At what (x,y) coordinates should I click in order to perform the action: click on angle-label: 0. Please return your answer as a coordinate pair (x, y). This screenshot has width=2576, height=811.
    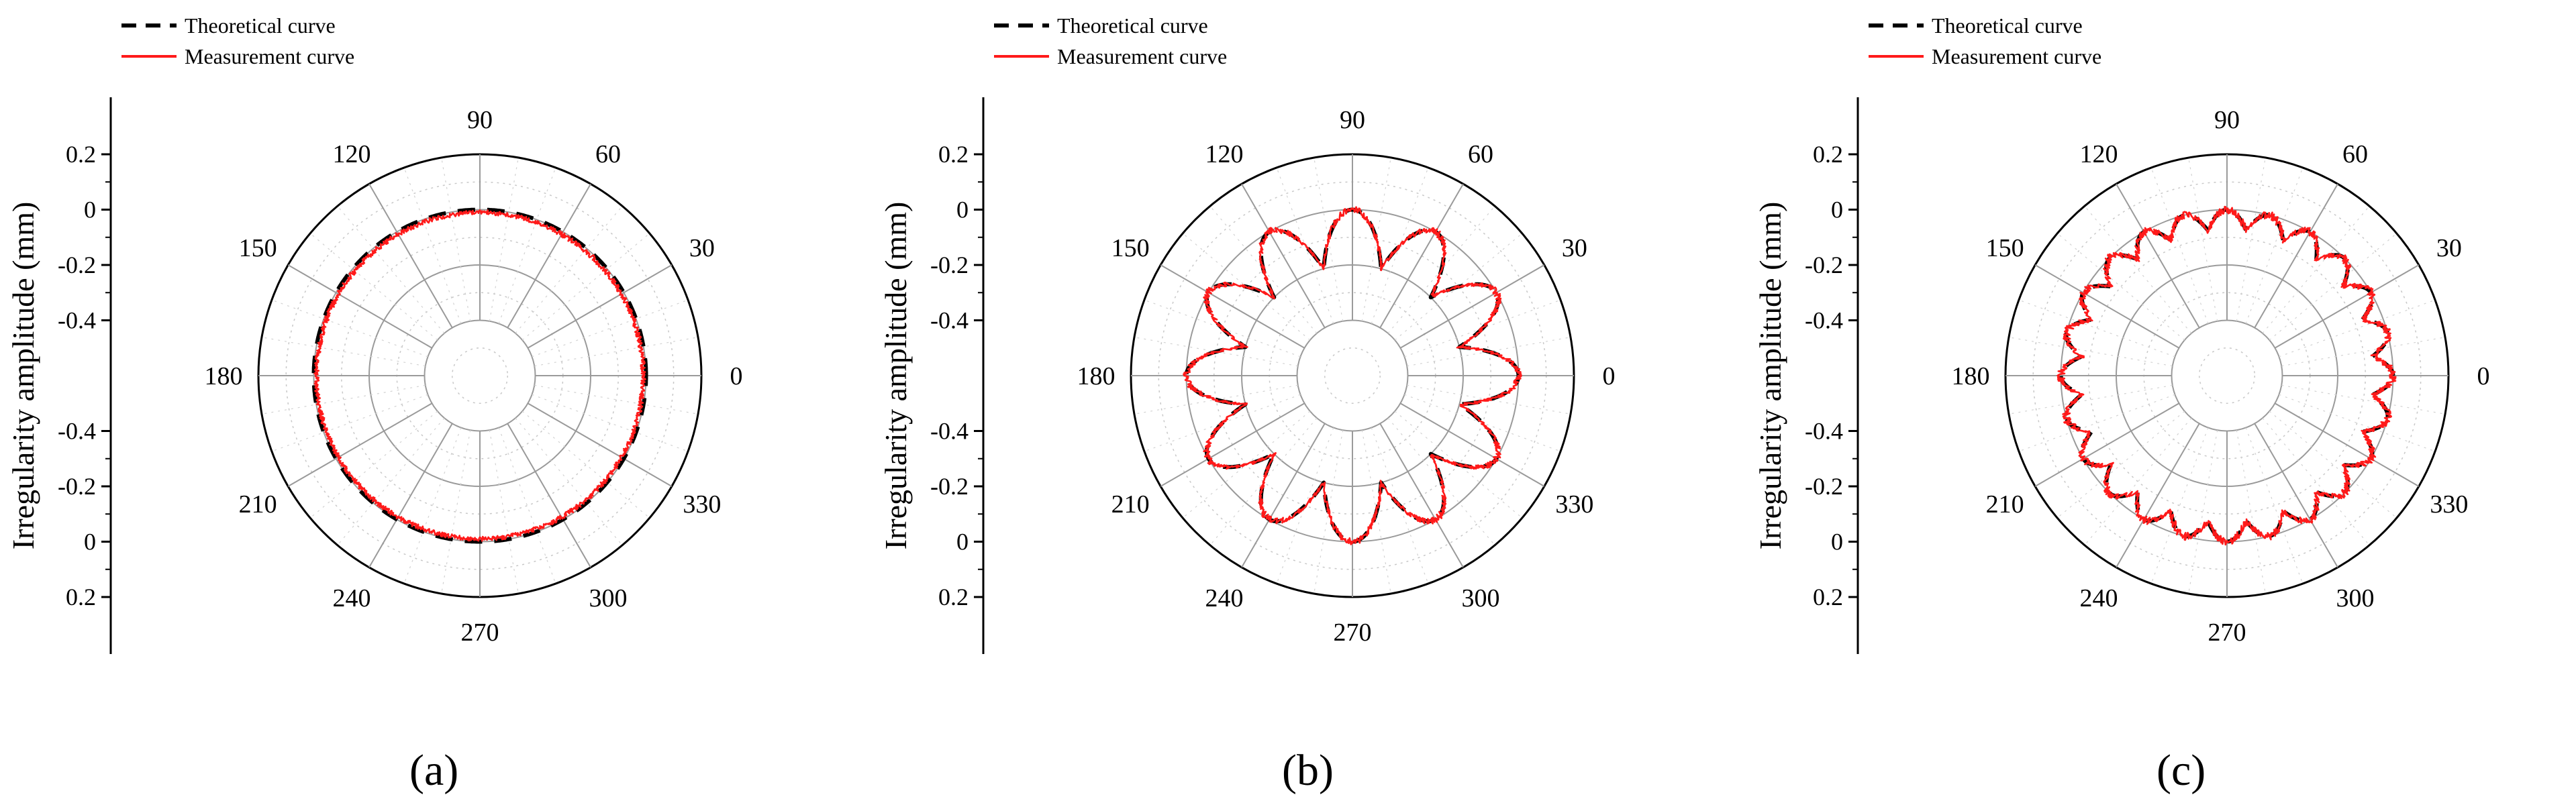
    Looking at the image, I should click on (736, 376).